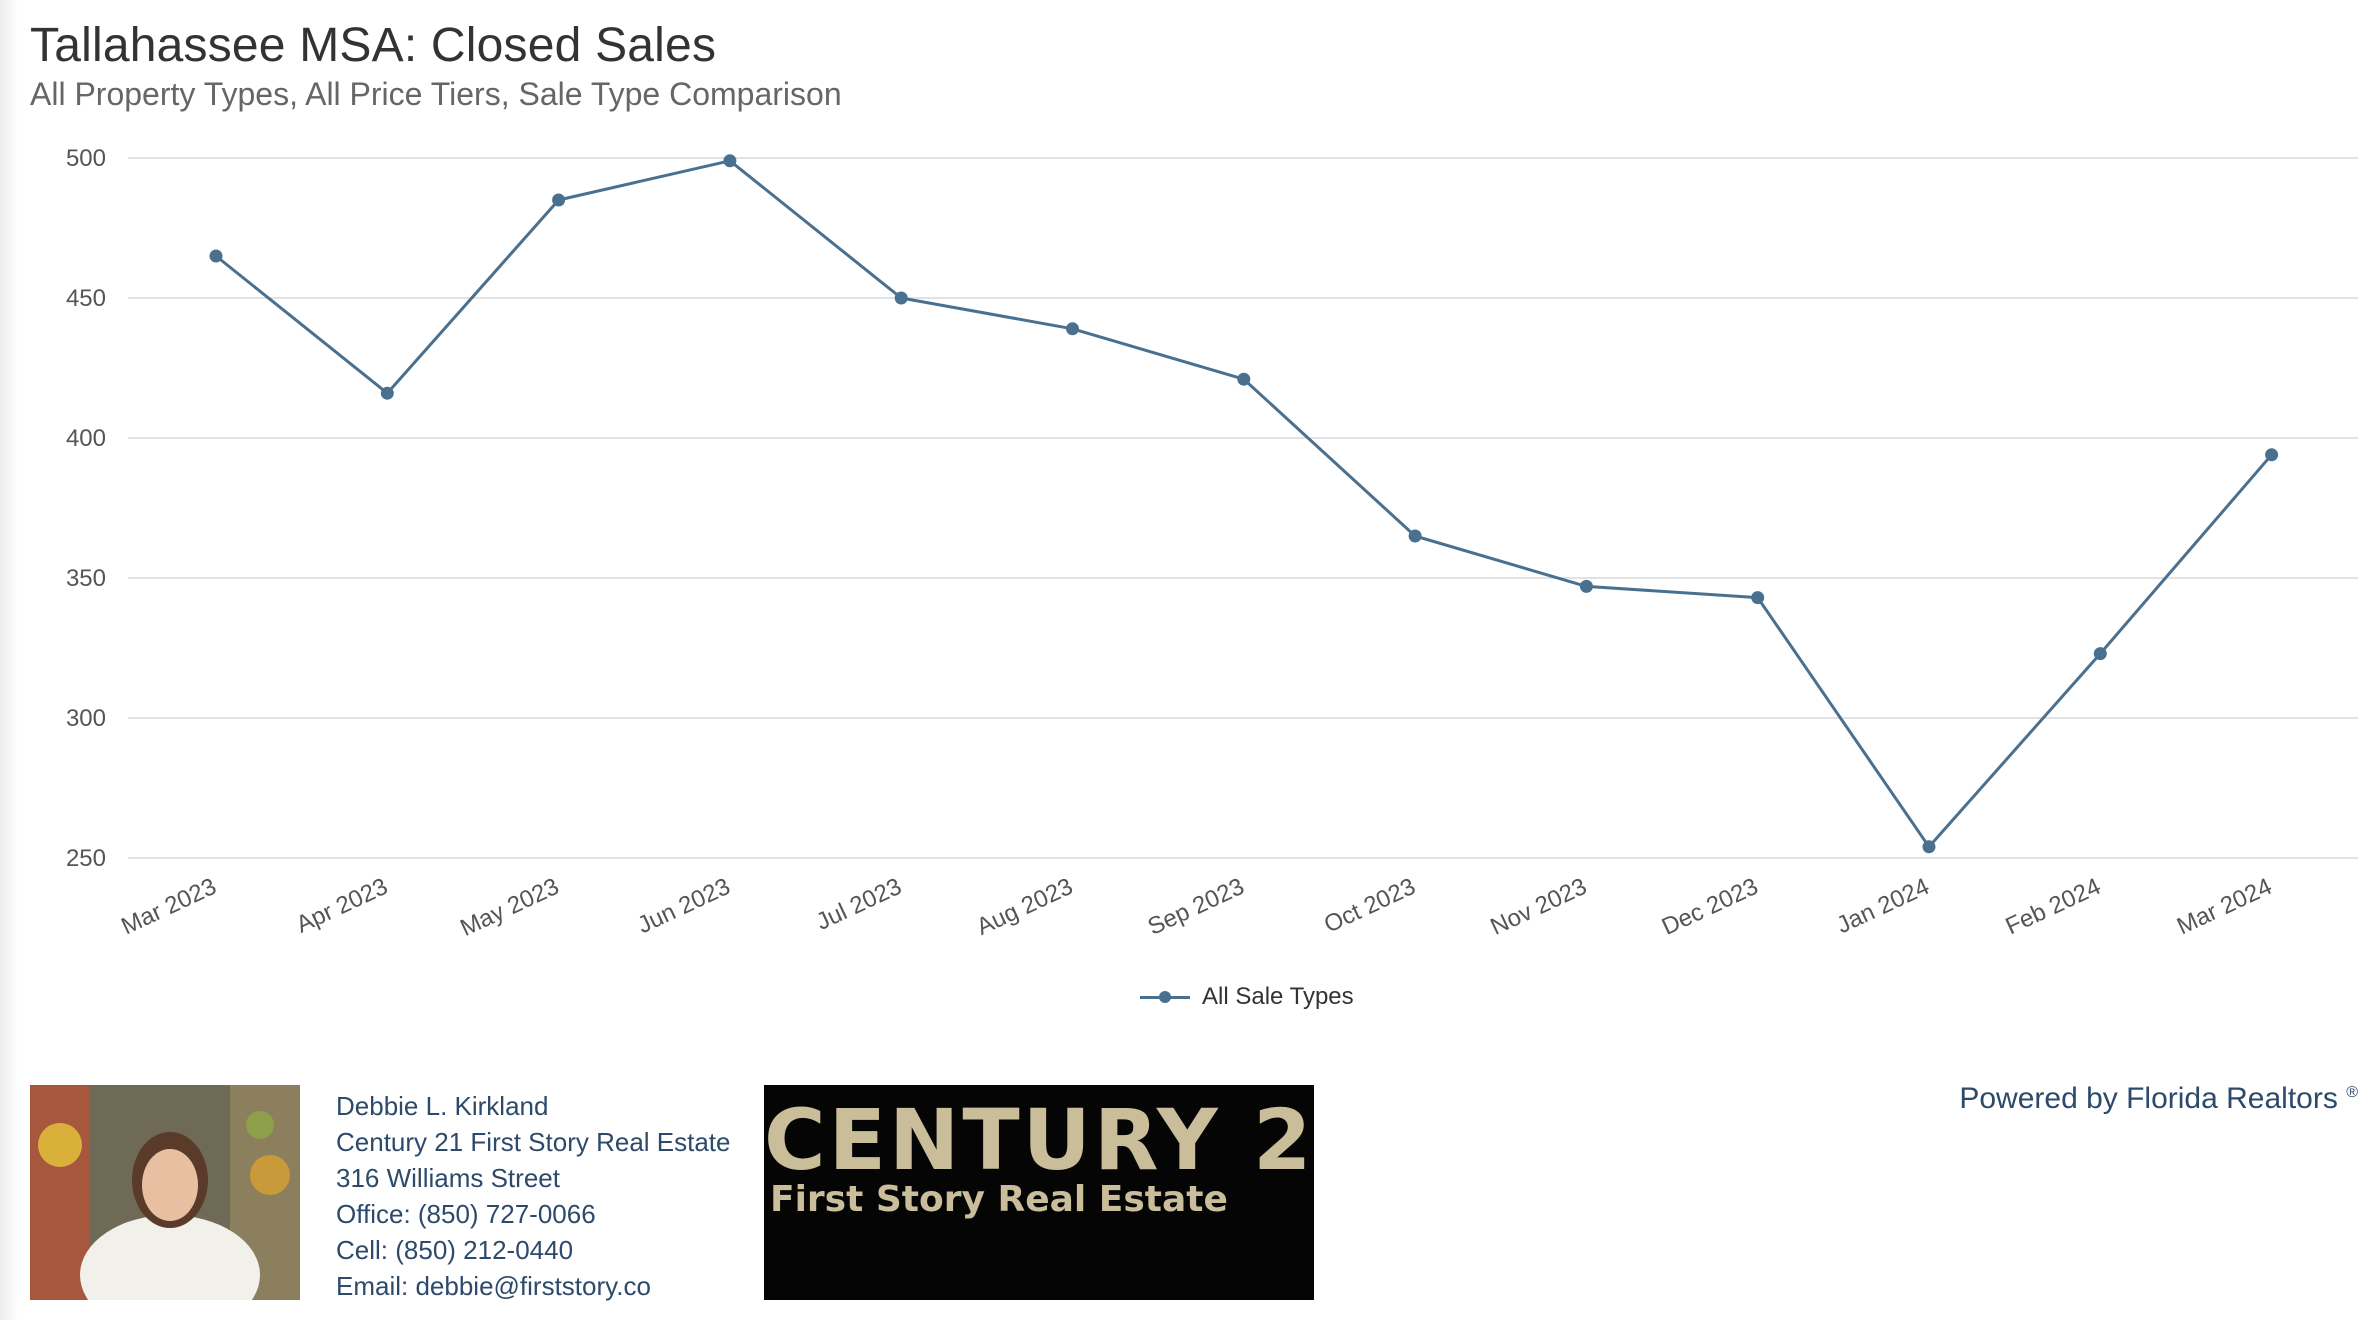 Image resolution: width=2364 pixels, height=1320 pixels. Describe the element at coordinates (859, 904) in the screenshot. I see `x-tick-label: Jul 2023` at that location.